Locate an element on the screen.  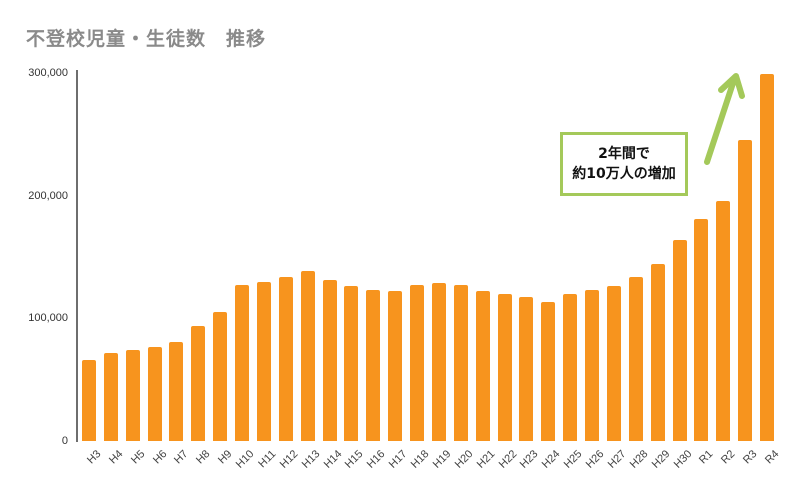
x-tick-label: H17 is located at coordinates (398, 459).